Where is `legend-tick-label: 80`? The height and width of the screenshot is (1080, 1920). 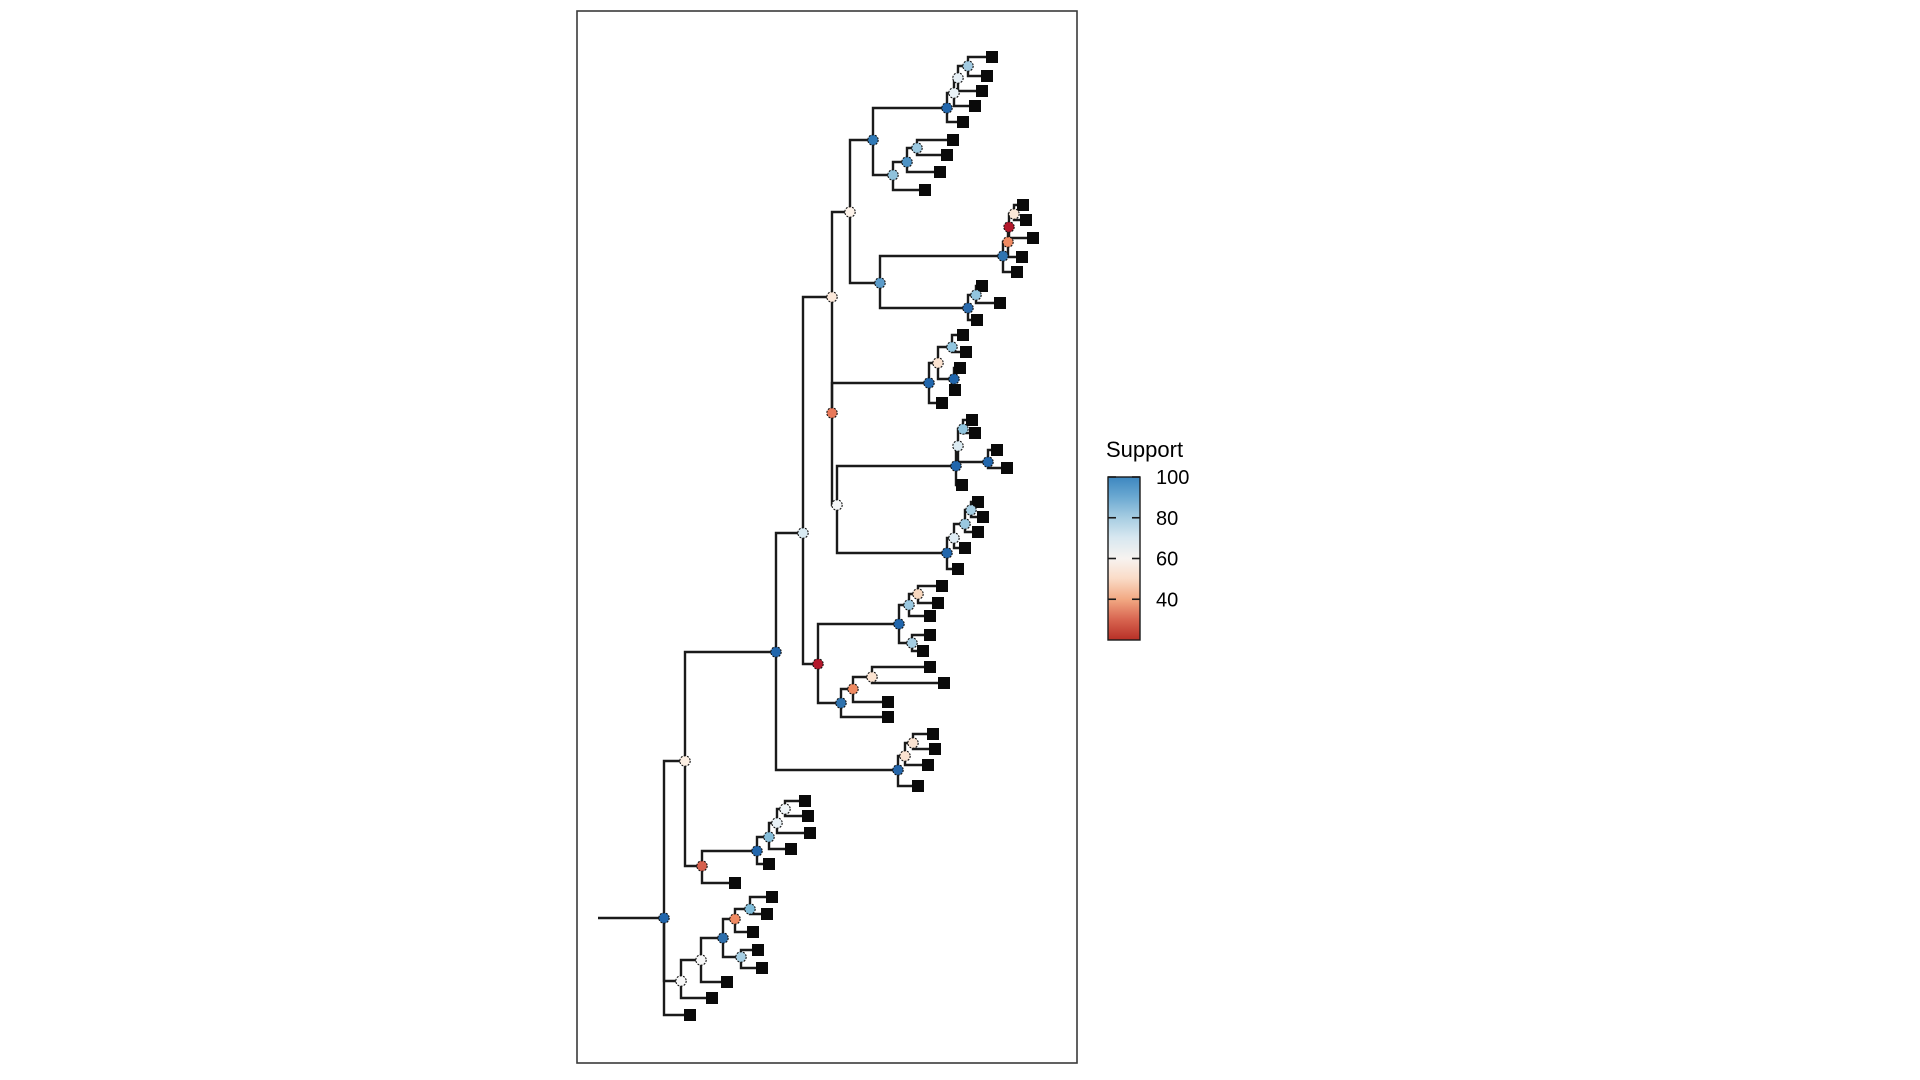 legend-tick-label: 80 is located at coordinates (1167, 519).